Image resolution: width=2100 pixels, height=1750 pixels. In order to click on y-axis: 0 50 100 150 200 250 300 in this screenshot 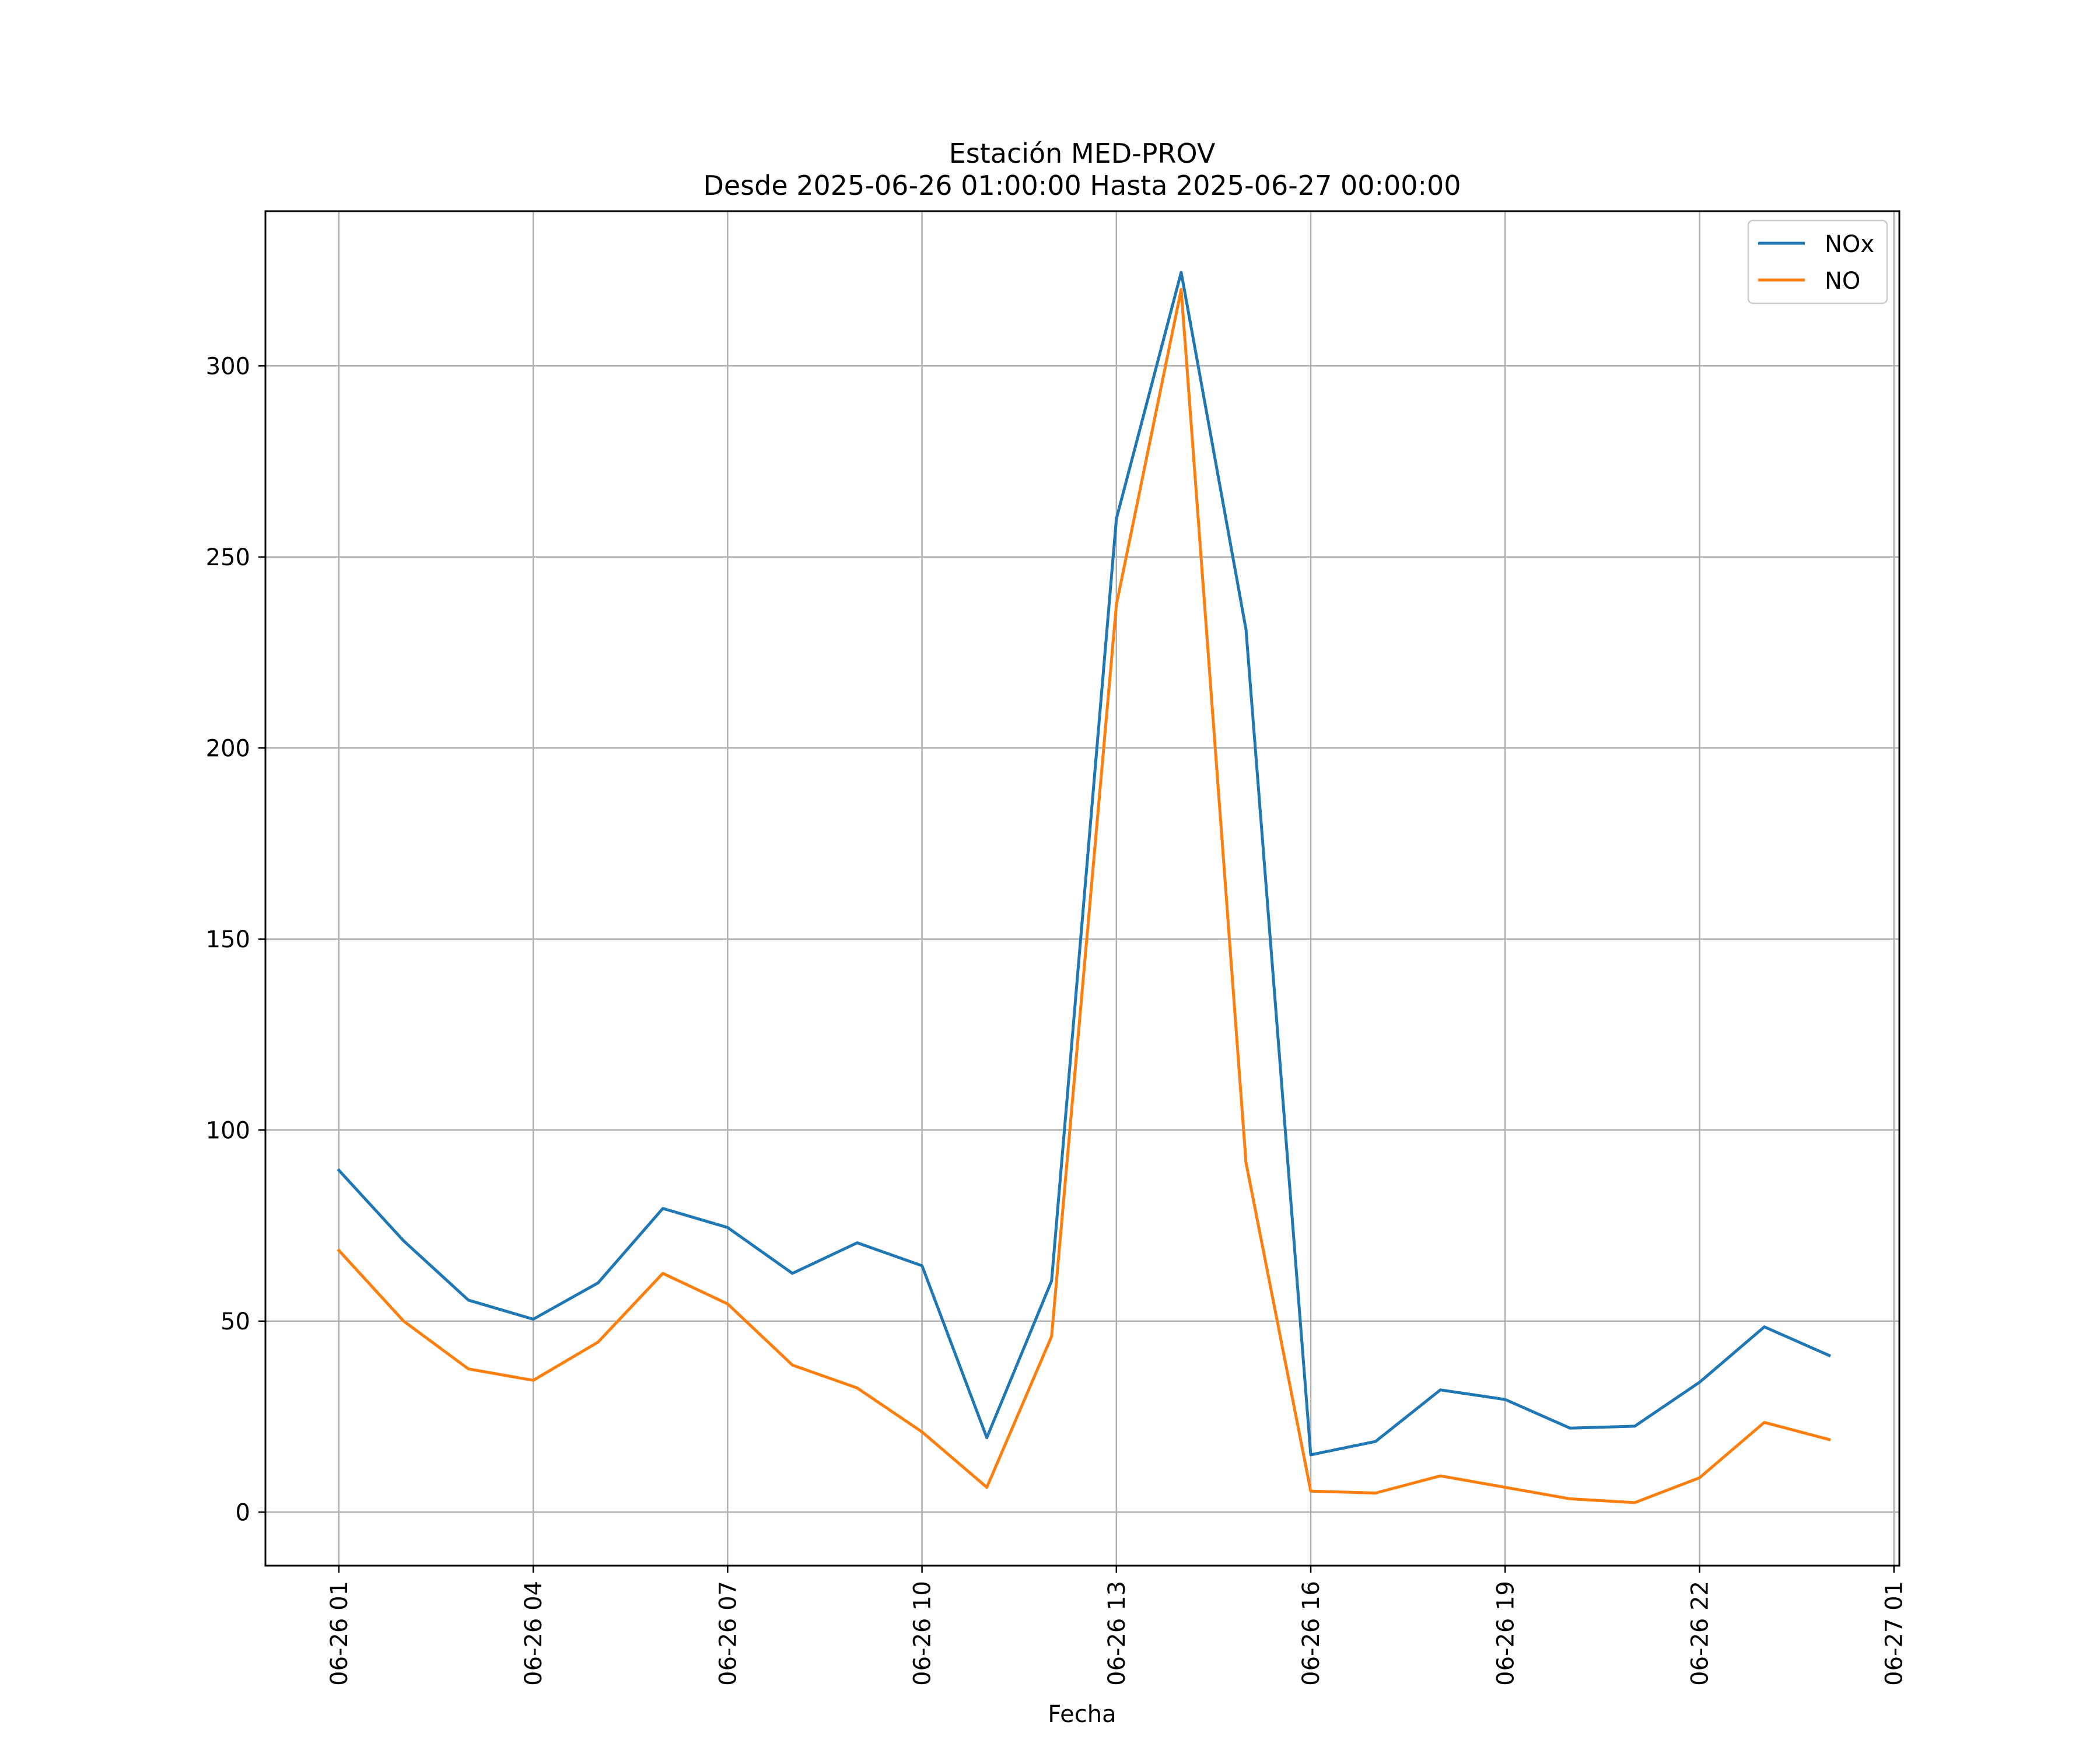, I will do `click(235, 939)`.